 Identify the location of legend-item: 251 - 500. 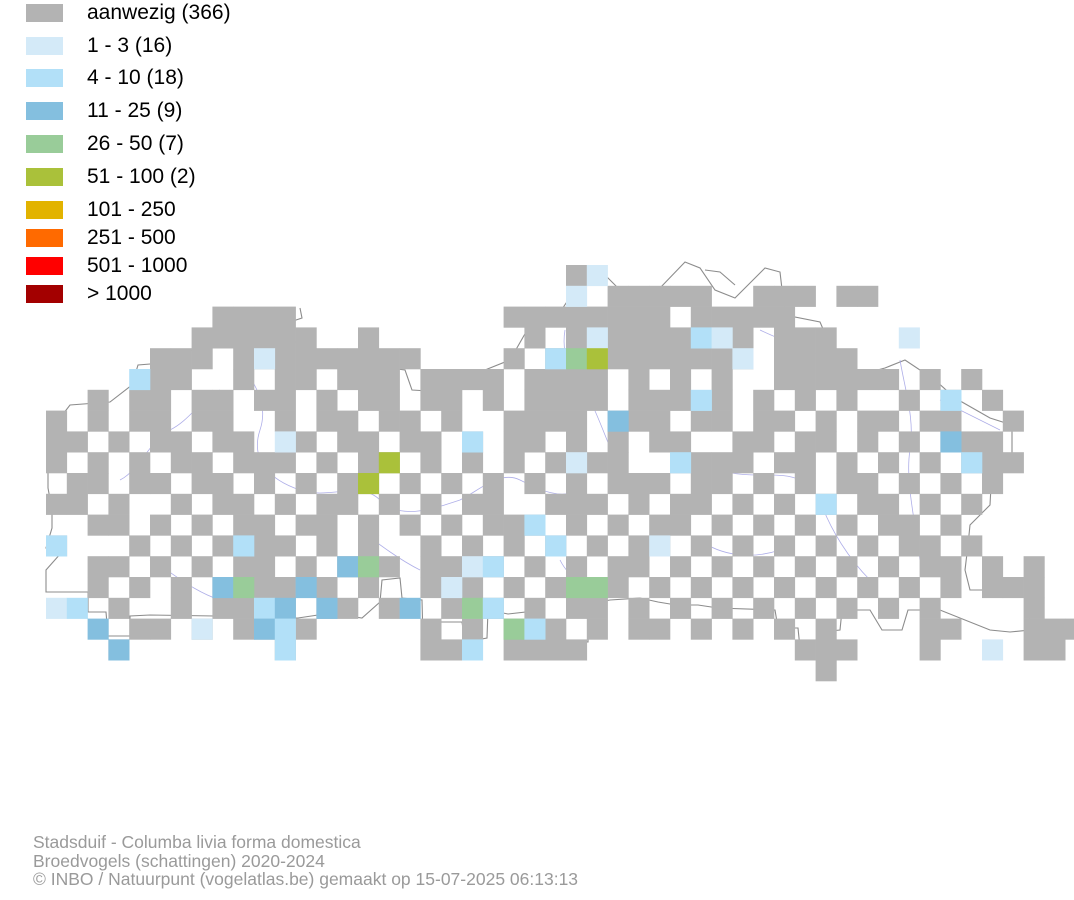
(101, 238).